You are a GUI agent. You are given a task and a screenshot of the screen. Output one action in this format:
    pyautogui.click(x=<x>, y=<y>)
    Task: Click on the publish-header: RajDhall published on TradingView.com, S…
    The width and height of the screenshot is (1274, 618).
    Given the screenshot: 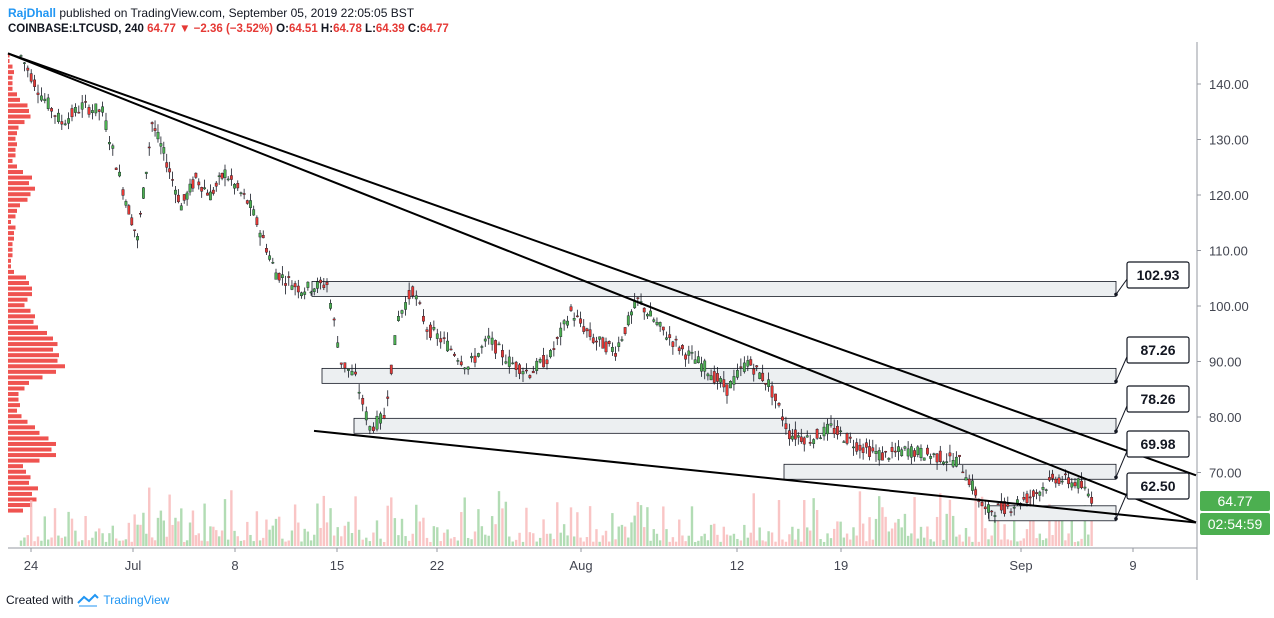 What is the action you would take?
    pyautogui.click(x=211, y=13)
    